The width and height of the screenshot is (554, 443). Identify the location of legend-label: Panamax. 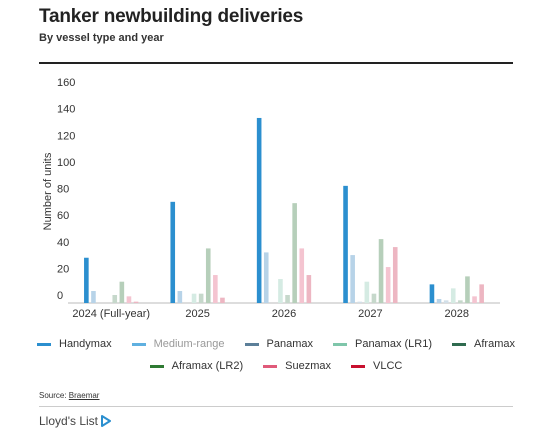
(289, 344).